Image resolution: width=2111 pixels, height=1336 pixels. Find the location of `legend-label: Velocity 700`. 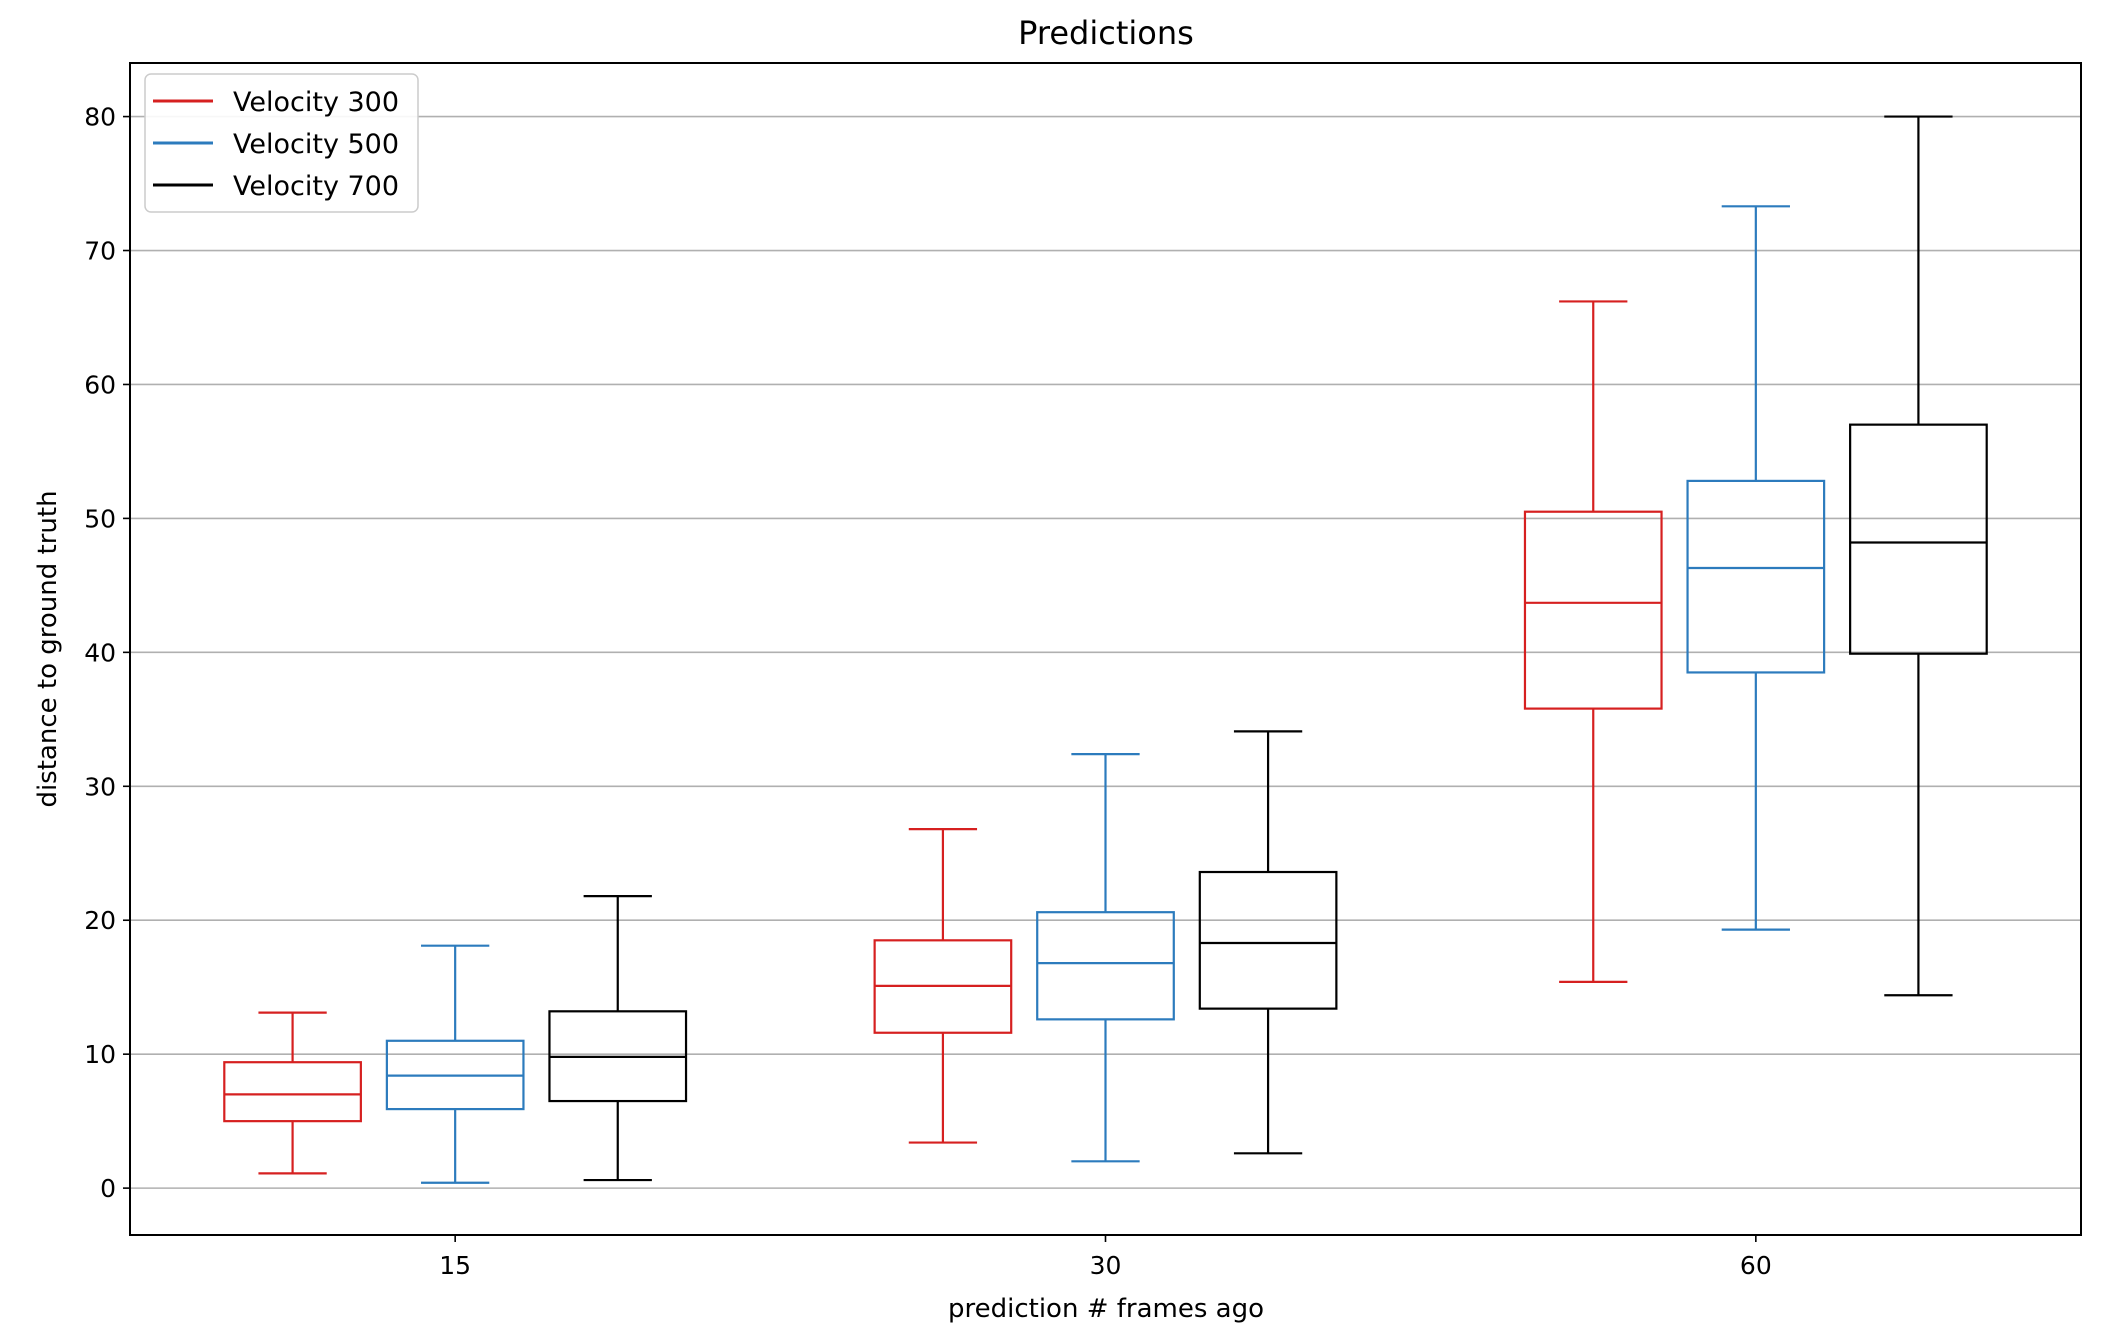

legend-label: Velocity 700 is located at coordinates (316, 186).